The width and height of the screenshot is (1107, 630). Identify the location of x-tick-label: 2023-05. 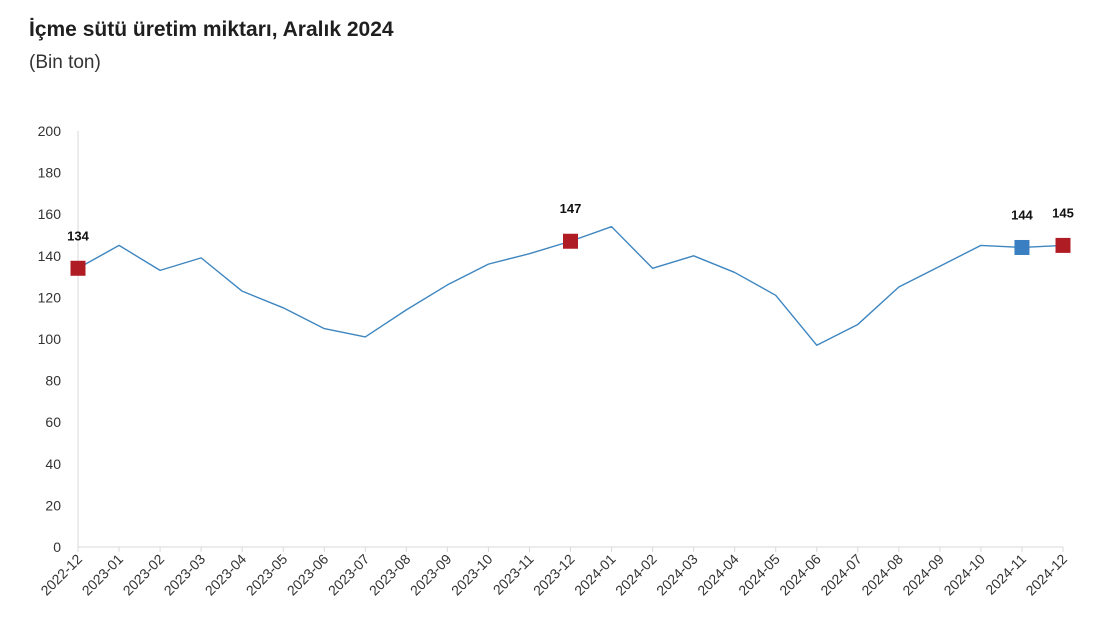
(267, 575).